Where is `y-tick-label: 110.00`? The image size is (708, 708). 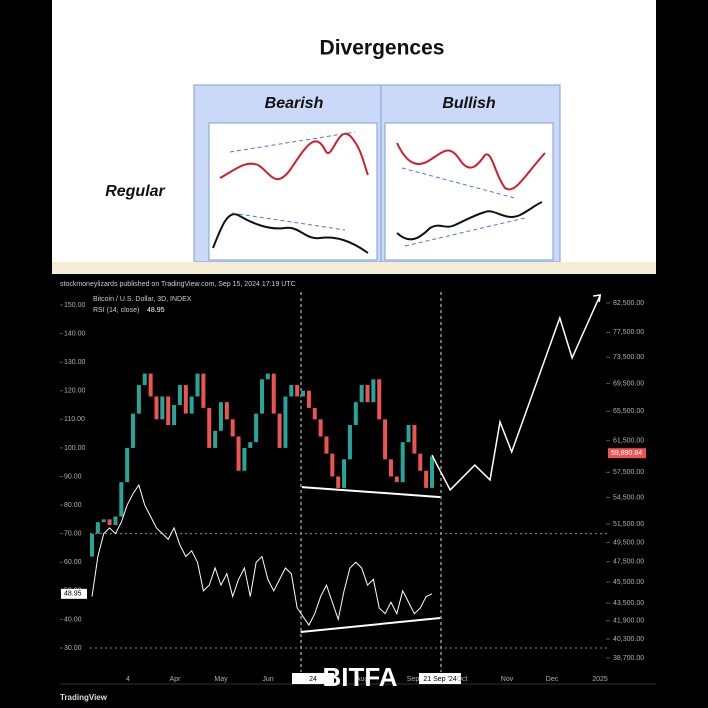 y-tick-label: 110.00 is located at coordinates (74, 419).